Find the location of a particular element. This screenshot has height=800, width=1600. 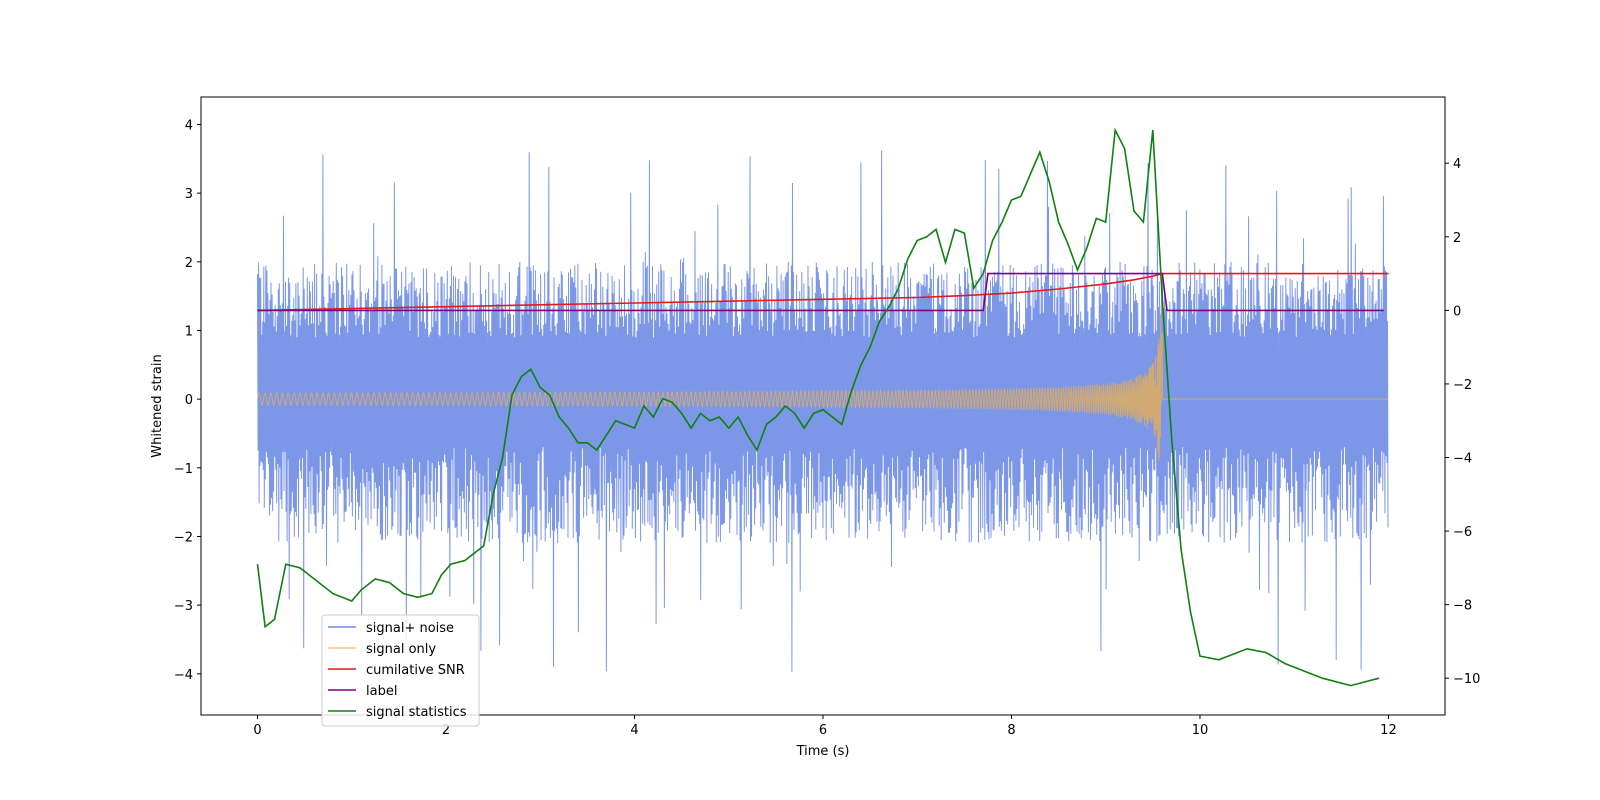

y2-tick-label: −6 is located at coordinates (1462, 532).